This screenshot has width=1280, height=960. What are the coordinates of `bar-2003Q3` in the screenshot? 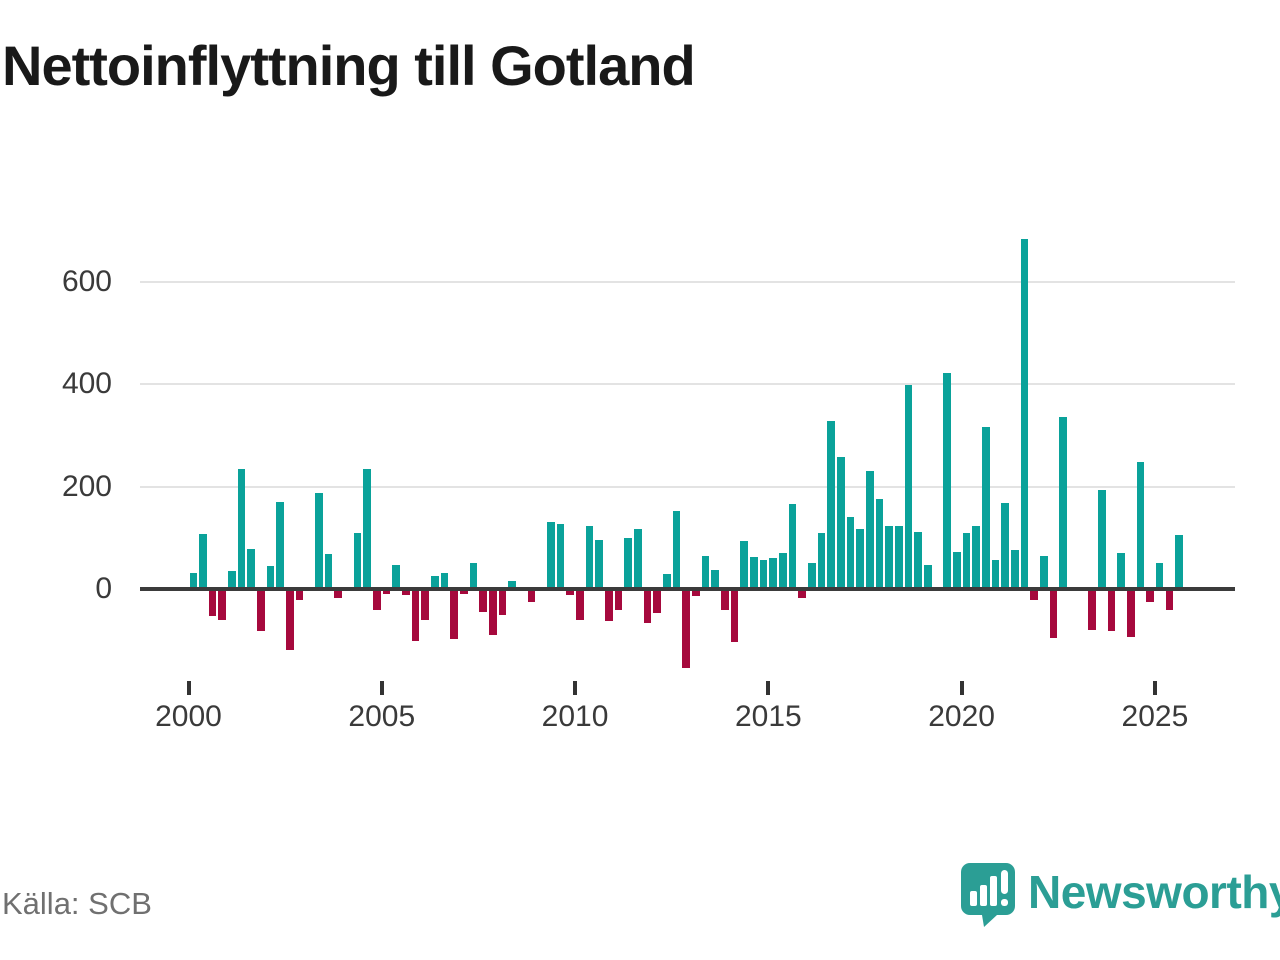 It's located at (328, 571).